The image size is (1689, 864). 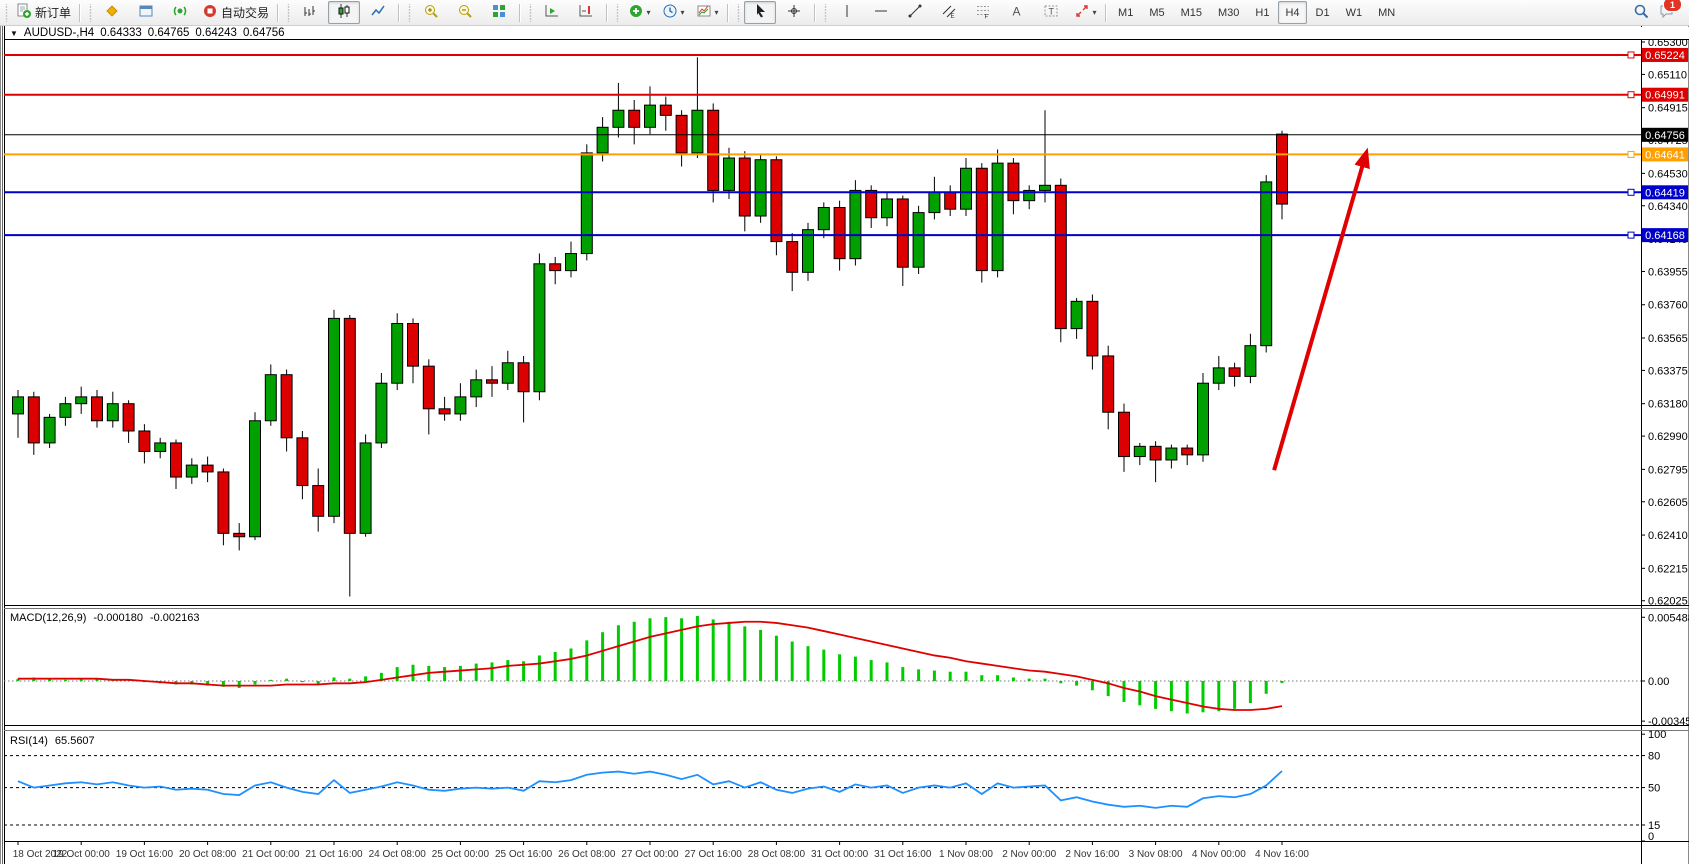 I want to click on autotrading-button-label: 自动交易, so click(x=245, y=13).